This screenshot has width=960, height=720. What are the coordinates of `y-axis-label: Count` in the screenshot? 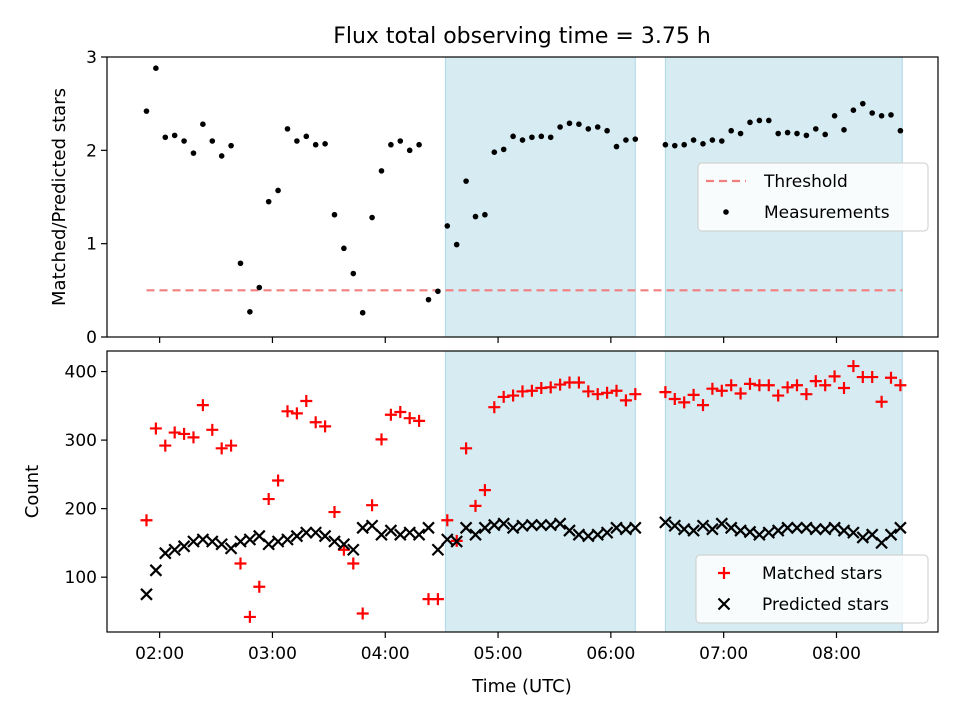 It's located at (32, 491).